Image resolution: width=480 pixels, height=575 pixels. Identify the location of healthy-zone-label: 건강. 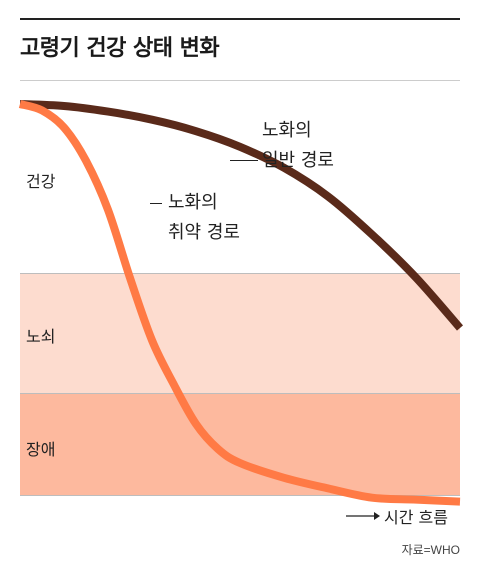
(41, 181).